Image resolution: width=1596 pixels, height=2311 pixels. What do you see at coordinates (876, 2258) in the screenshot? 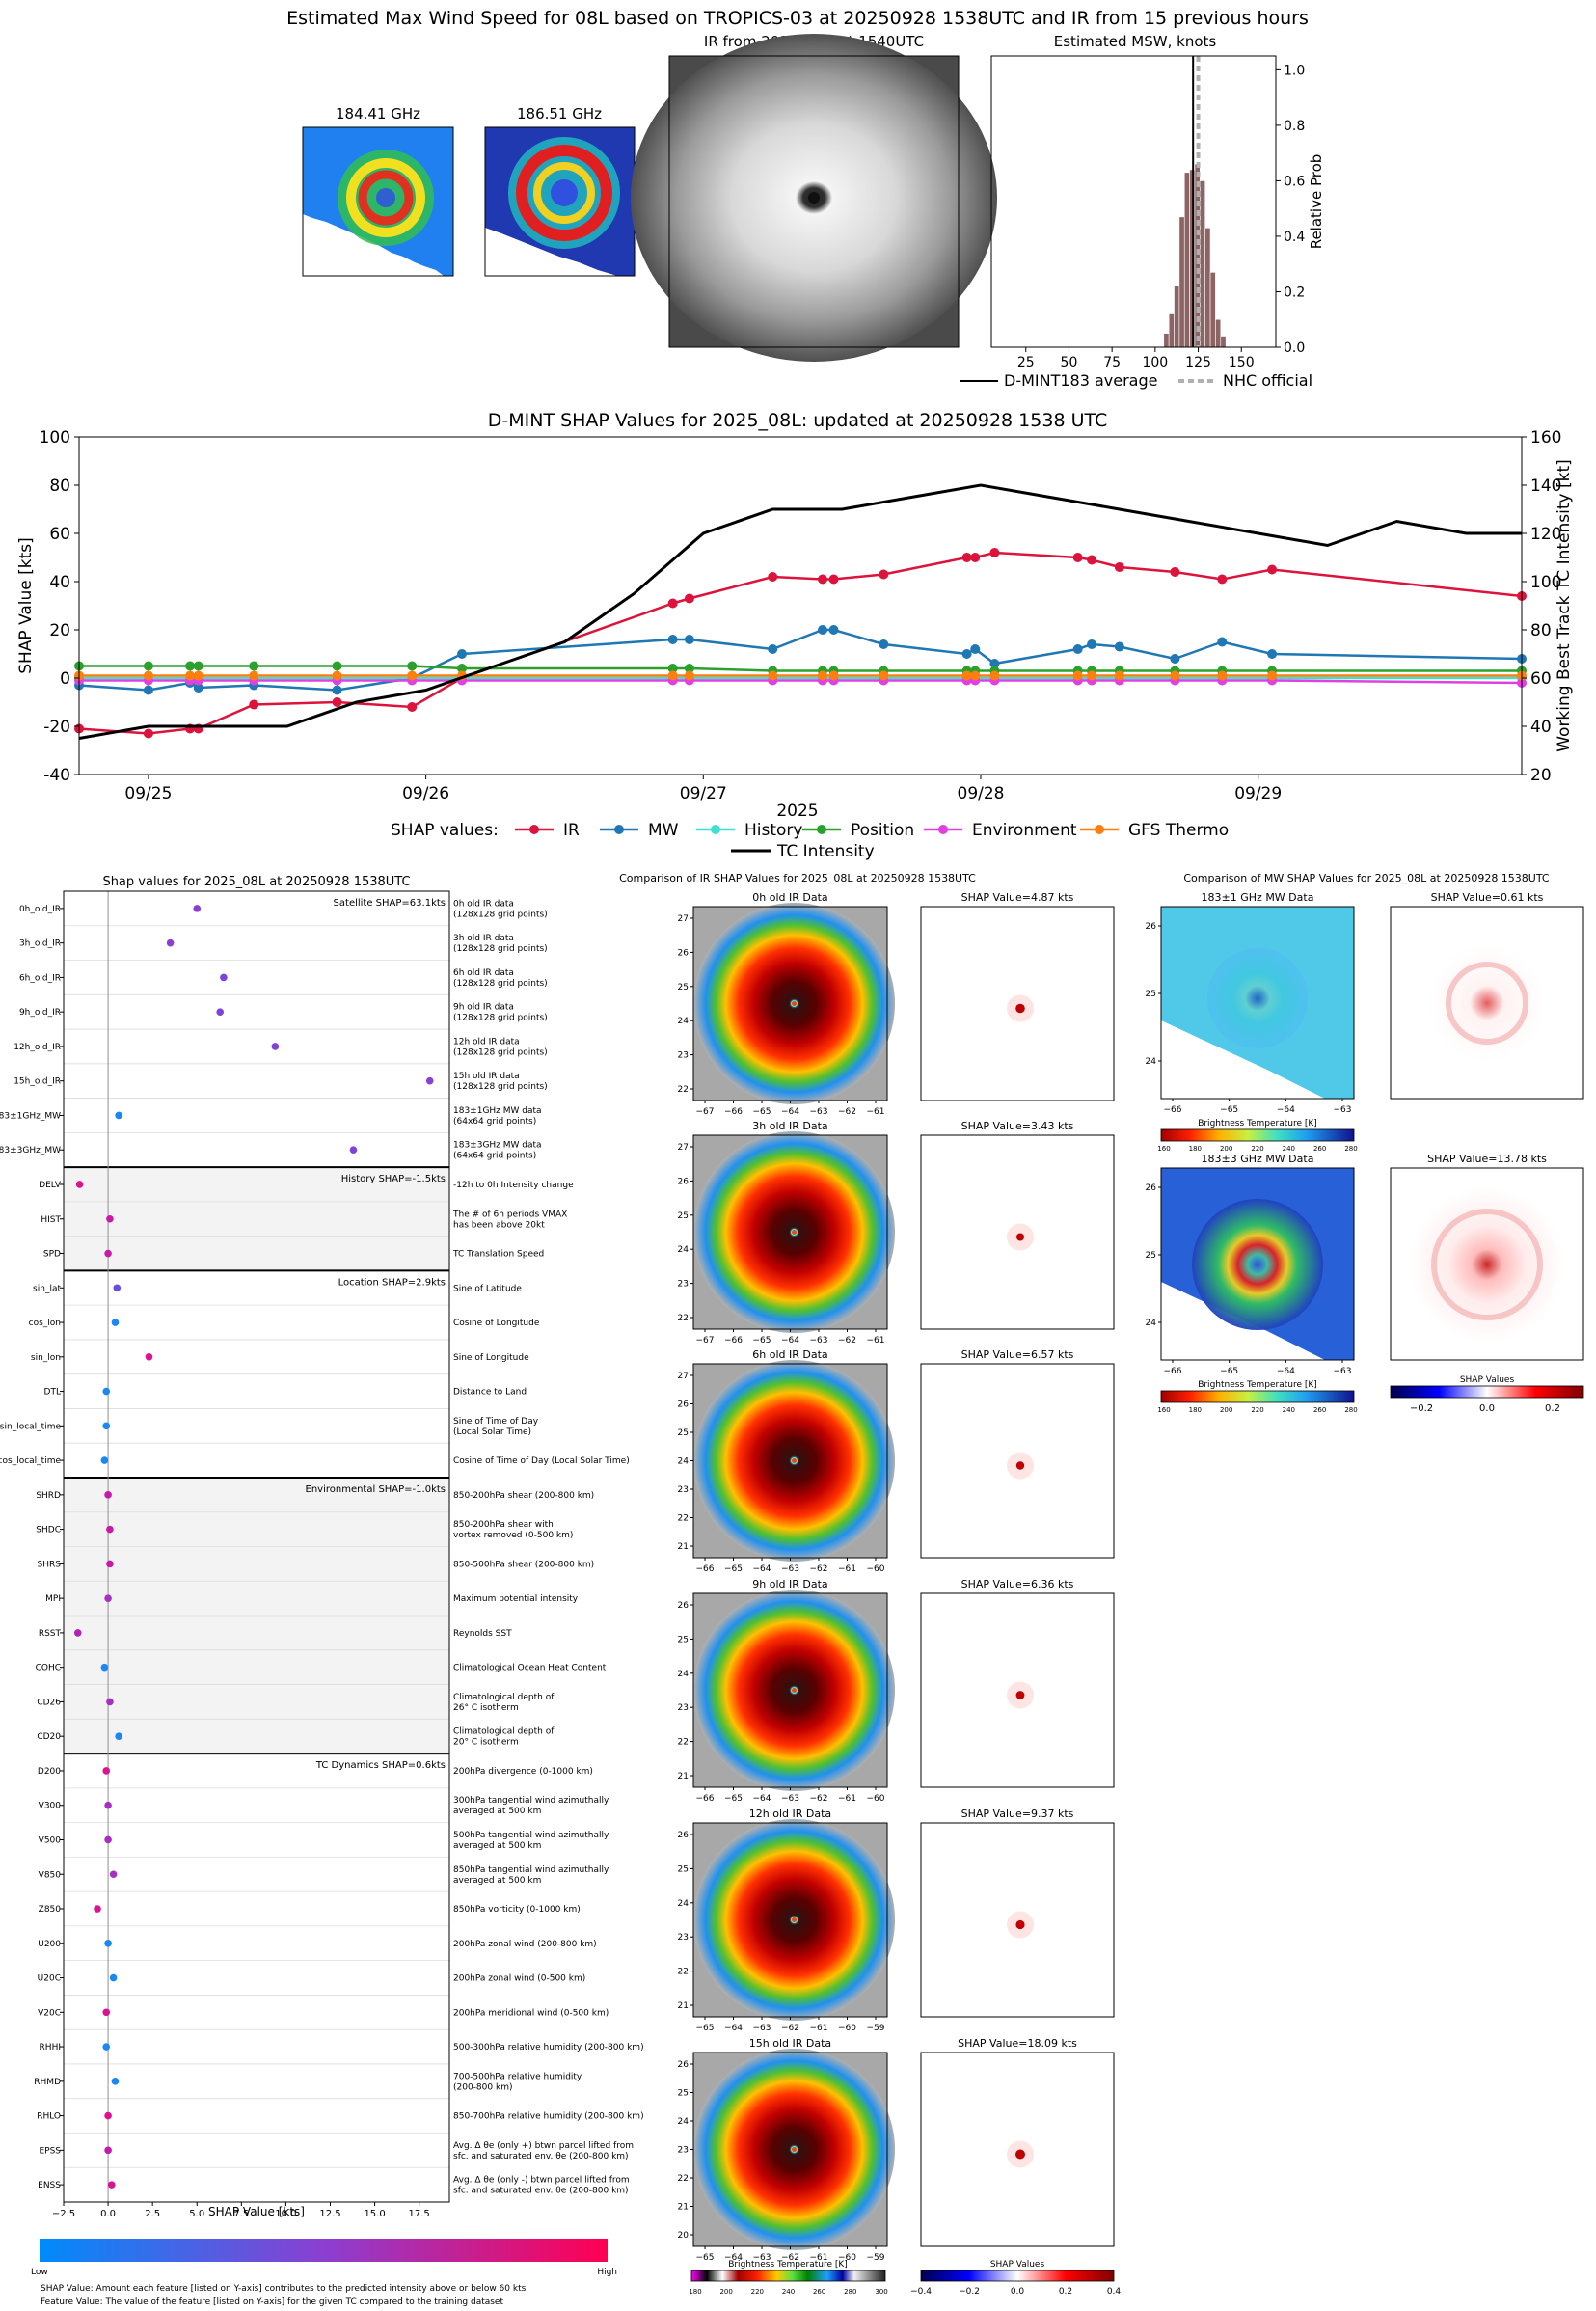
I see `ir-xtick-label: −59` at bounding box center [876, 2258].